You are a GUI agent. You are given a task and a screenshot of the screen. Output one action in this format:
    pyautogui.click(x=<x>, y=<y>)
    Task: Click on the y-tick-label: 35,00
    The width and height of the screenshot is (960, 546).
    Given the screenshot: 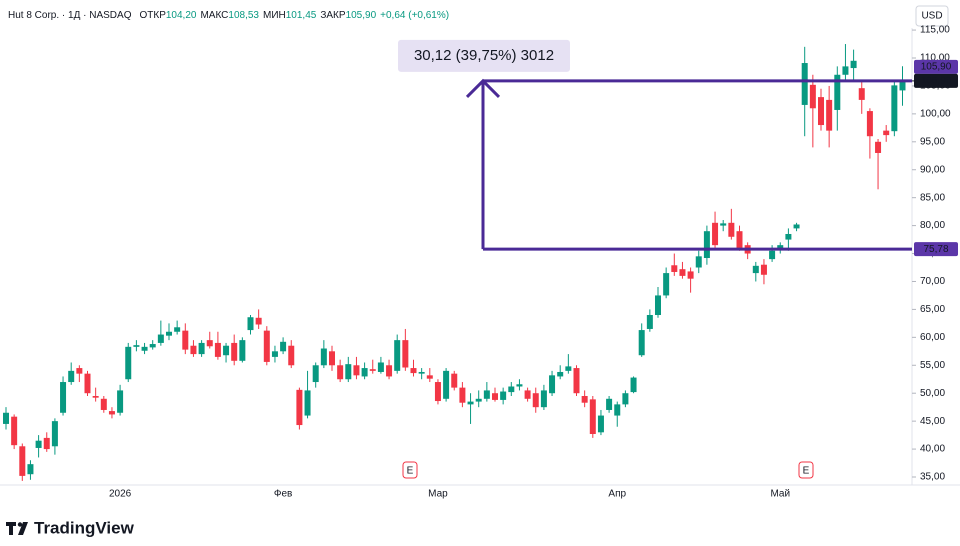 What is the action you would take?
    pyautogui.click(x=932, y=477)
    